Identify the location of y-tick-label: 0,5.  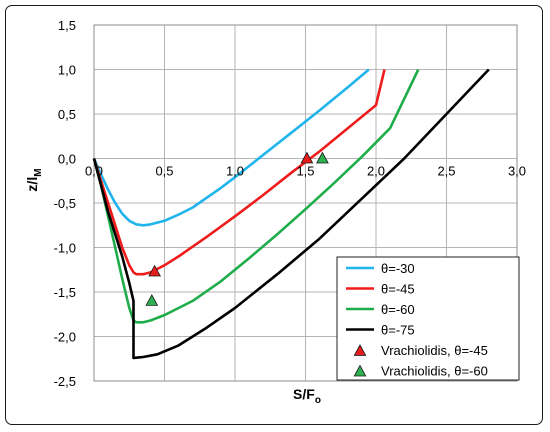
(67, 114).